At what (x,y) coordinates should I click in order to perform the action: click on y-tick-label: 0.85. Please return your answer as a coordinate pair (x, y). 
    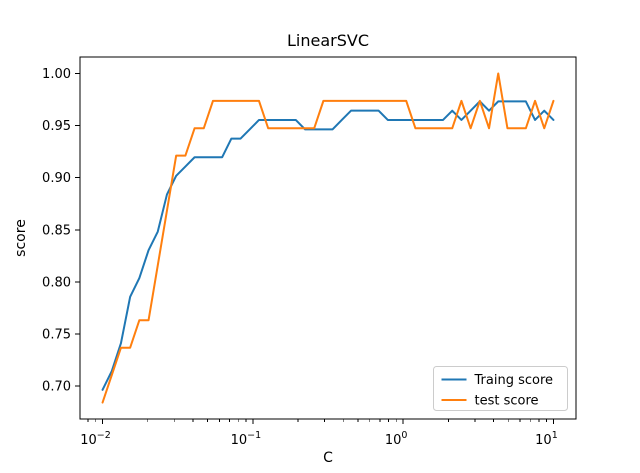
    Looking at the image, I should click on (56, 230).